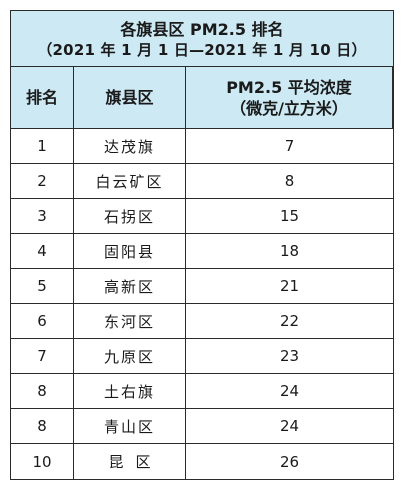 This screenshot has width=405, height=499. What do you see at coordinates (202, 29) in the screenshot?
I see `table-title-main: 各旗县区 PM2.5 排名` at bounding box center [202, 29].